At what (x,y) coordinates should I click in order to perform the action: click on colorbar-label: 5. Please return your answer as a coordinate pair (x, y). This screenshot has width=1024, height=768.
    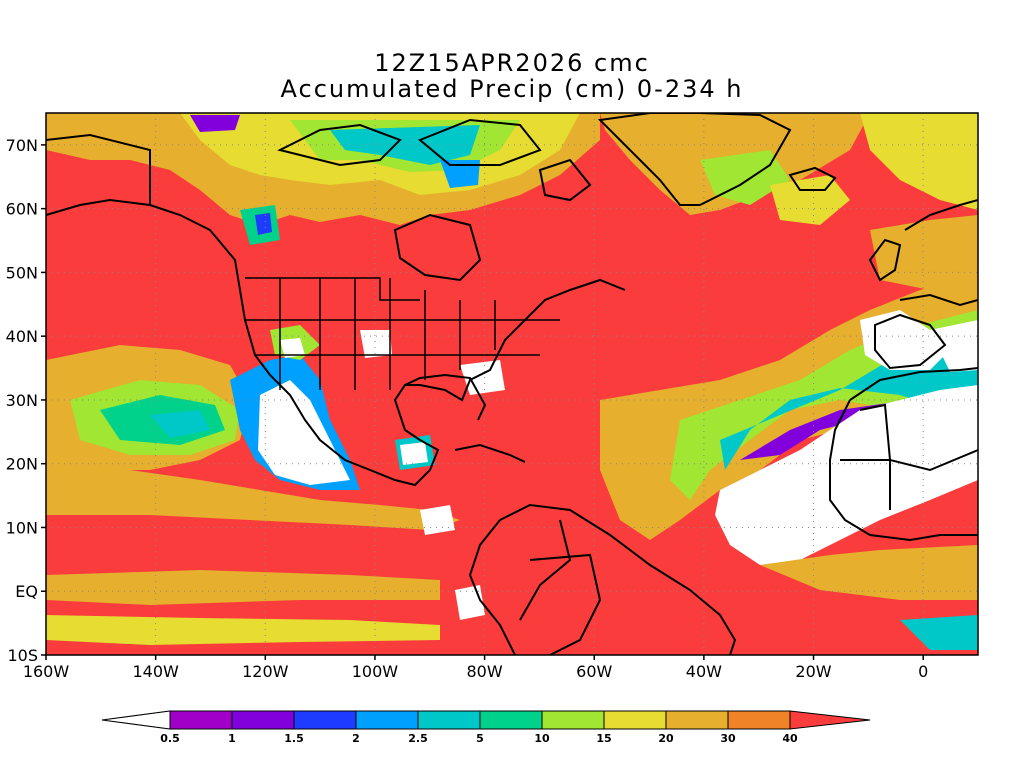
    Looking at the image, I should click on (480, 738).